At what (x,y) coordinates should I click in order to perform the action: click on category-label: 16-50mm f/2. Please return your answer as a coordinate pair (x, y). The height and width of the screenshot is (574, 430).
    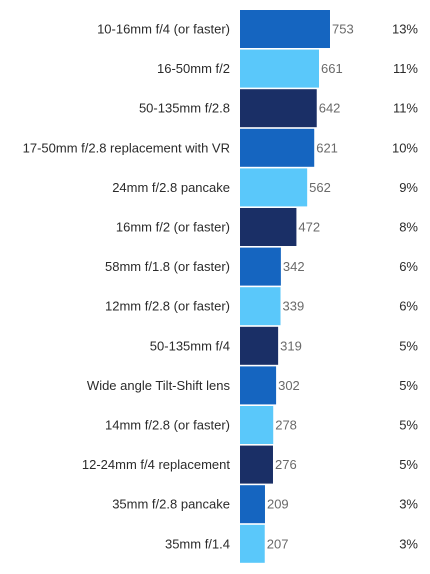
    Looking at the image, I should click on (193, 68).